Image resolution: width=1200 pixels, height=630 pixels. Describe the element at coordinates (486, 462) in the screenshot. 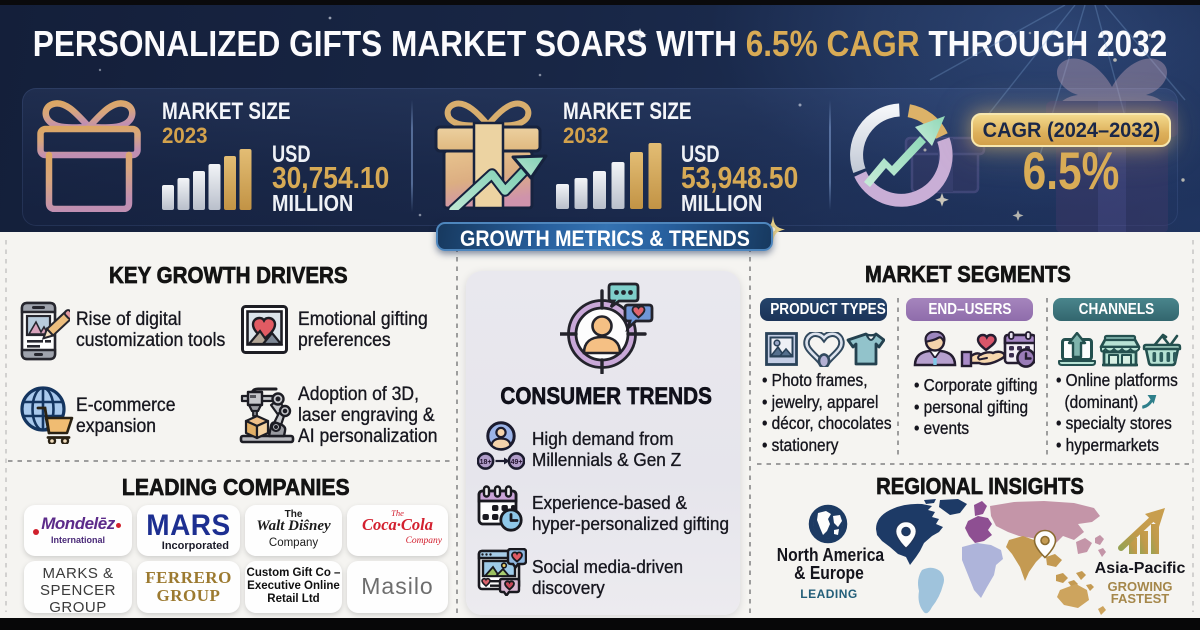

I see `svg-text: 18+` at that location.